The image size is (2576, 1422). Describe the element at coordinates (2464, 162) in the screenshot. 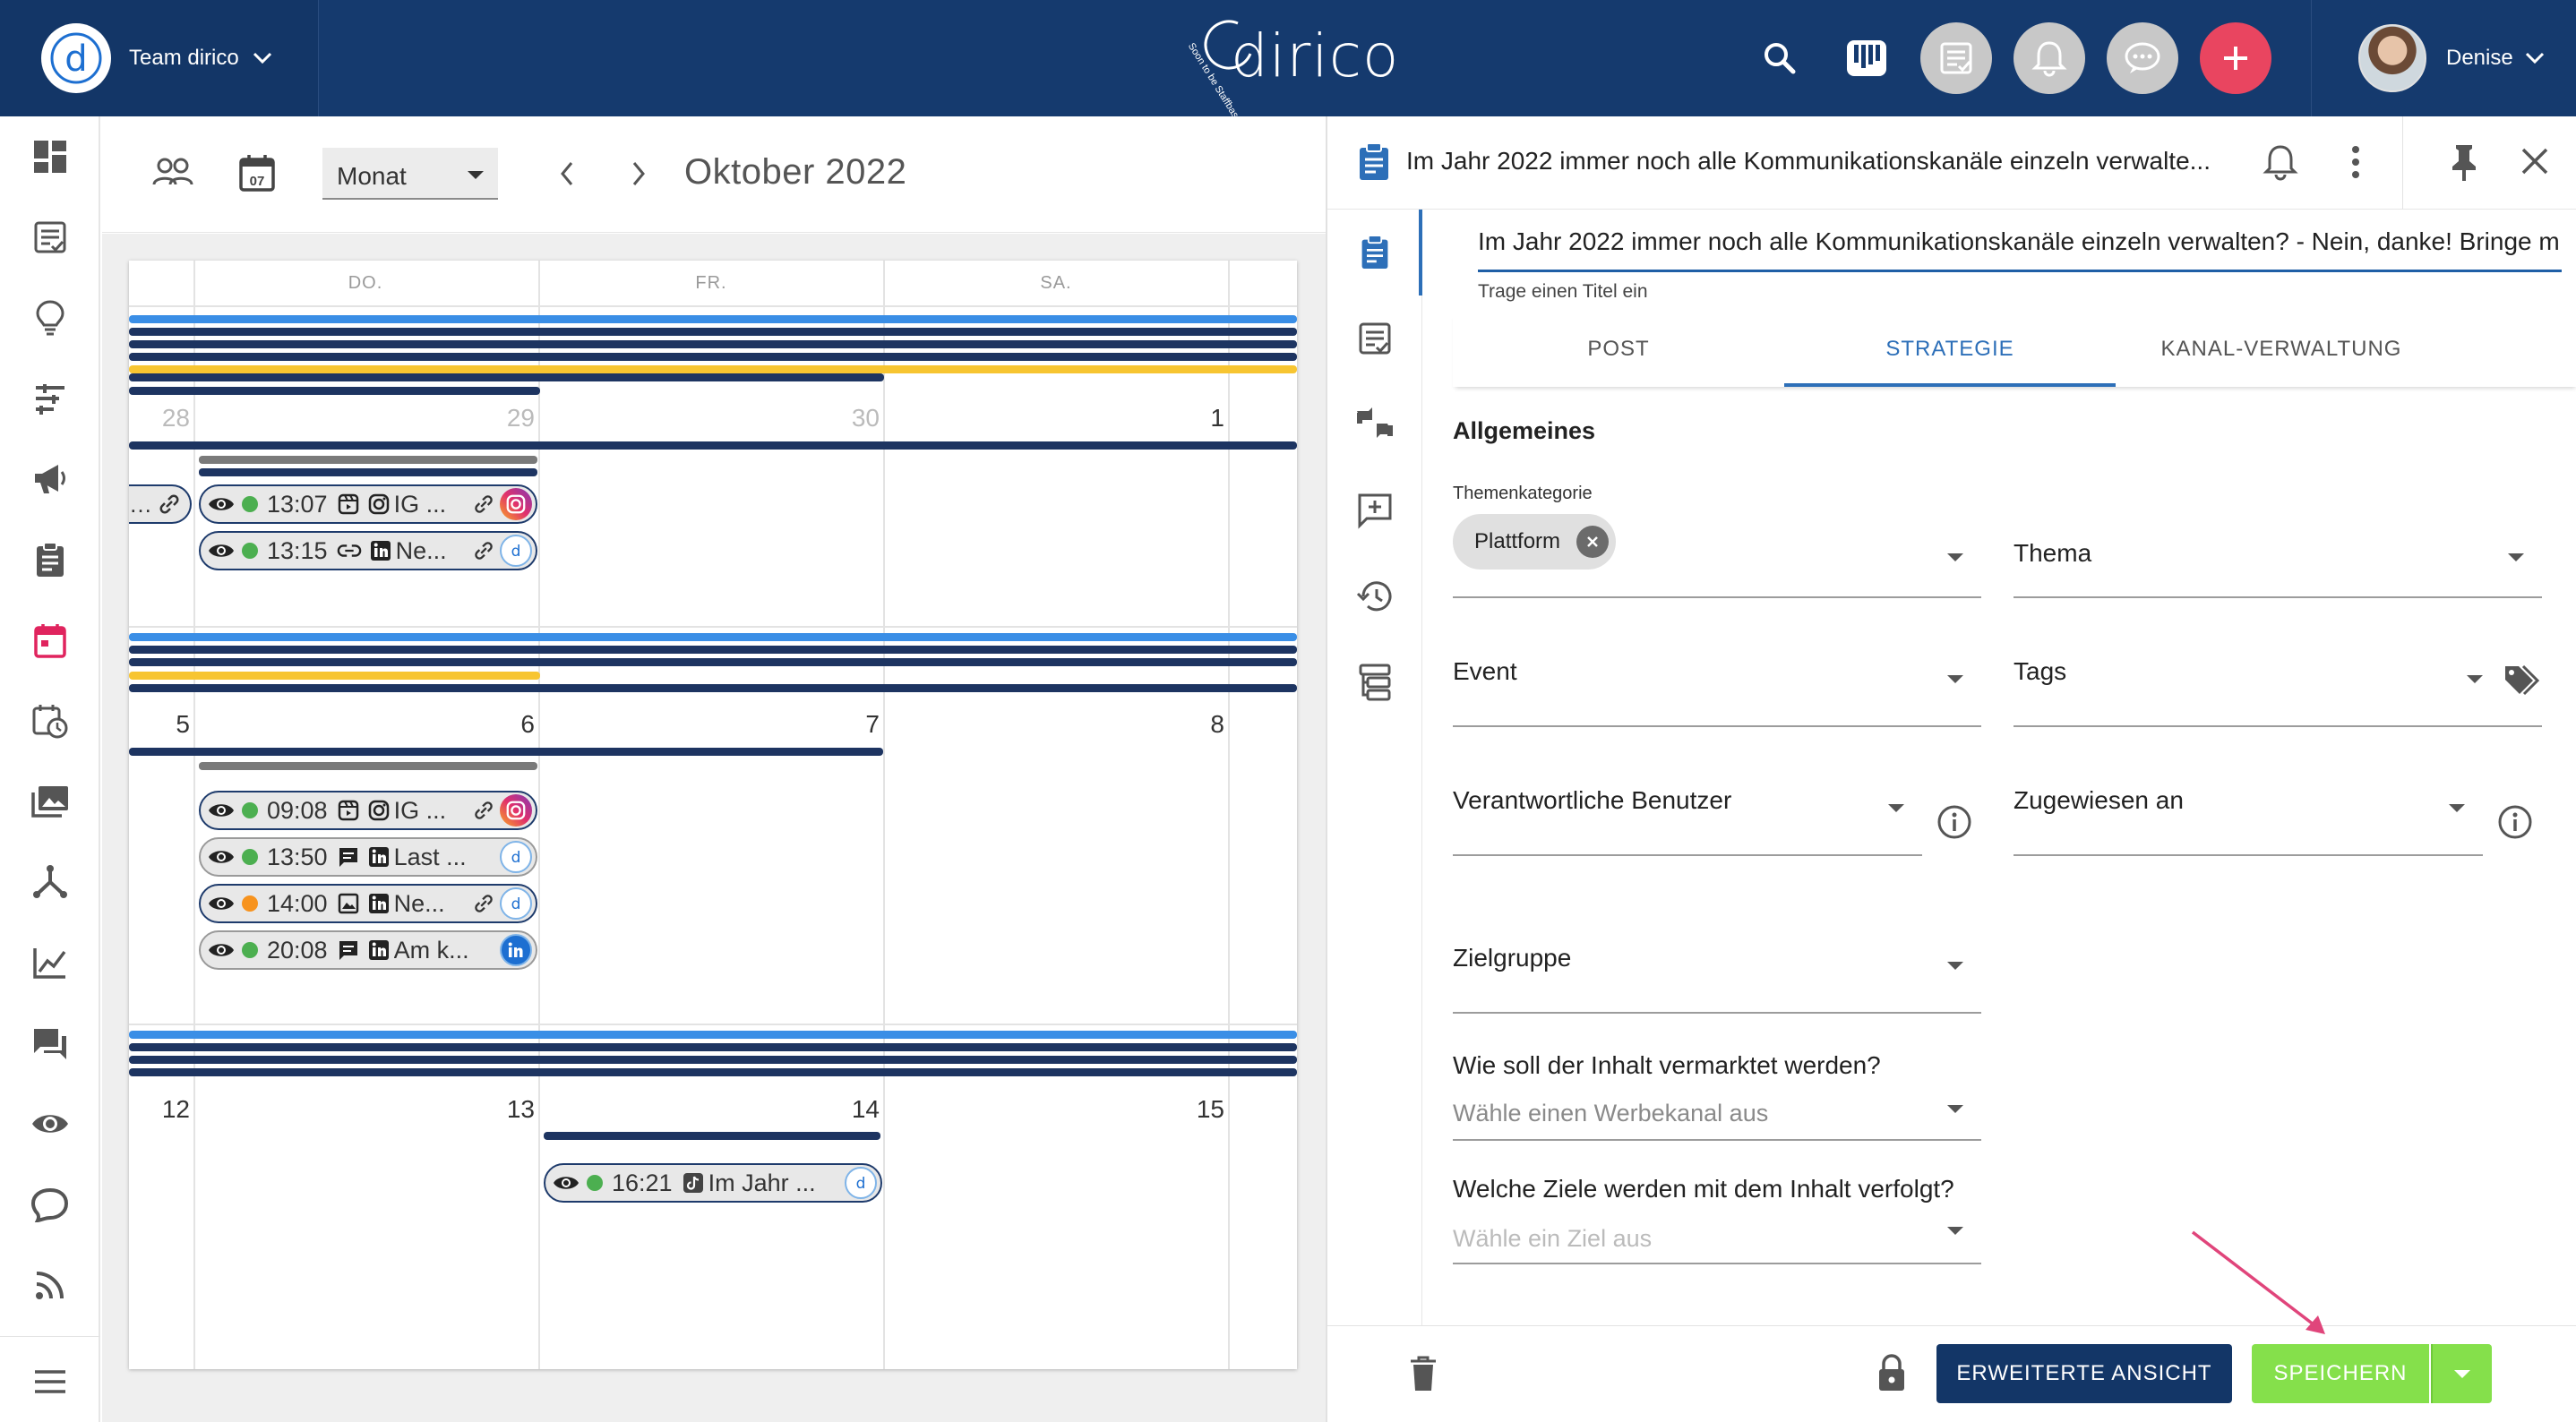

I see `pin-button` at that location.